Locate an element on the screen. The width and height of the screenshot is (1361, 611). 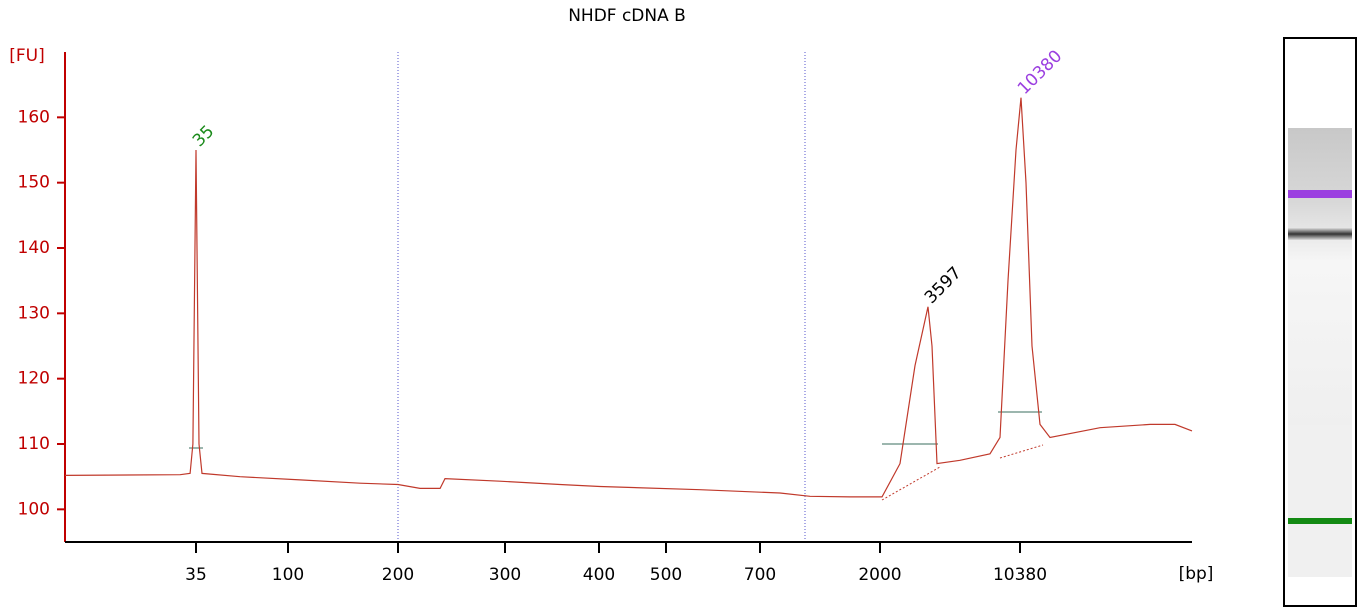
y-axis-label: [FU] is located at coordinates (27, 56).